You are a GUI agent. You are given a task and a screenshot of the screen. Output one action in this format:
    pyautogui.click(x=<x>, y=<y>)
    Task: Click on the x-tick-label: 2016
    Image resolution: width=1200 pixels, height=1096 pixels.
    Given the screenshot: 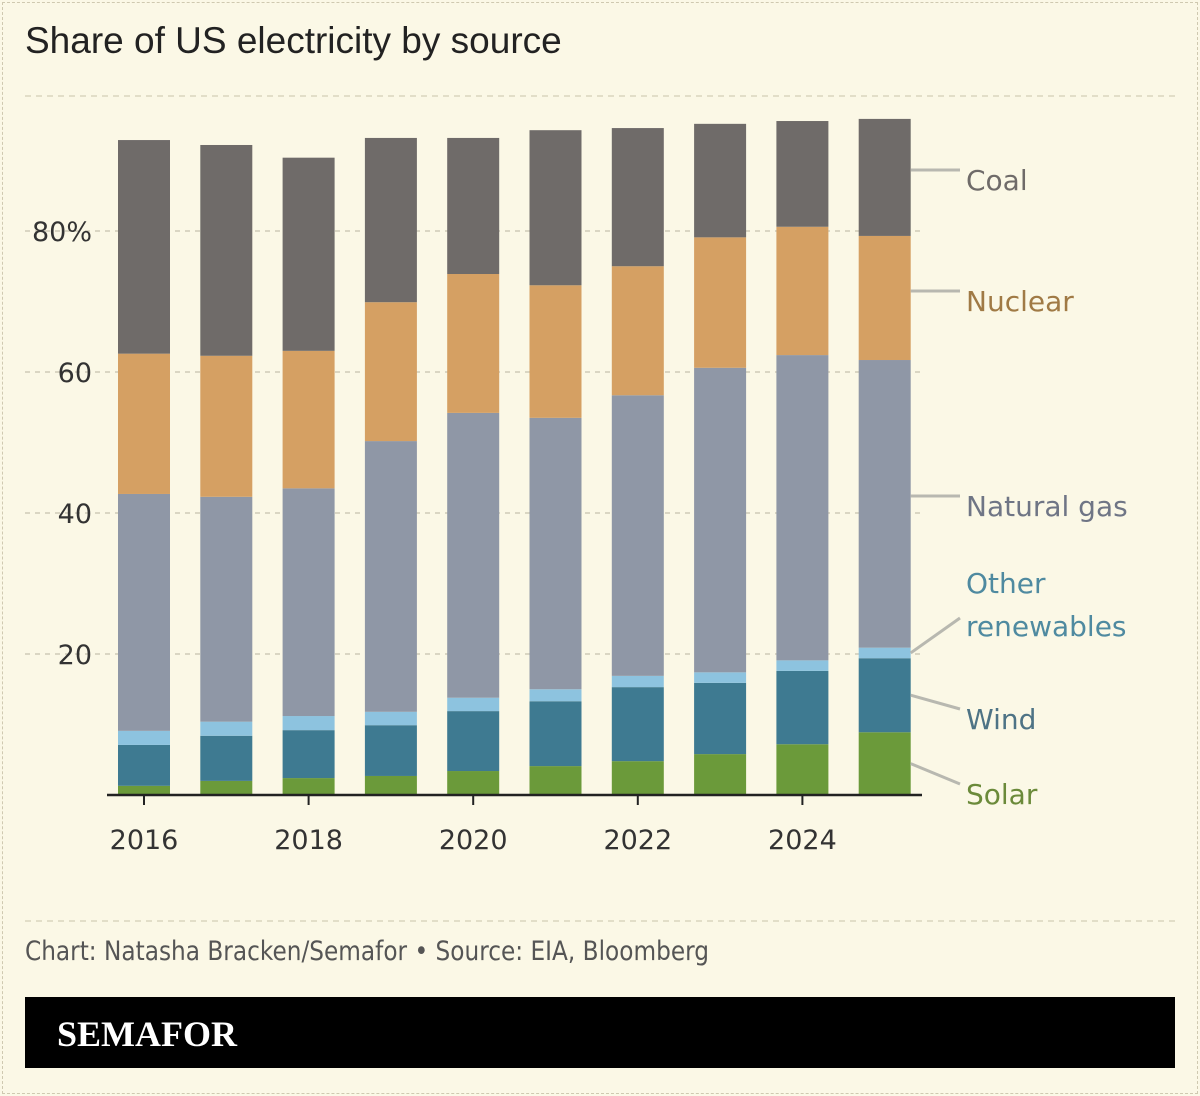 What is the action you would take?
    pyautogui.click(x=144, y=840)
    